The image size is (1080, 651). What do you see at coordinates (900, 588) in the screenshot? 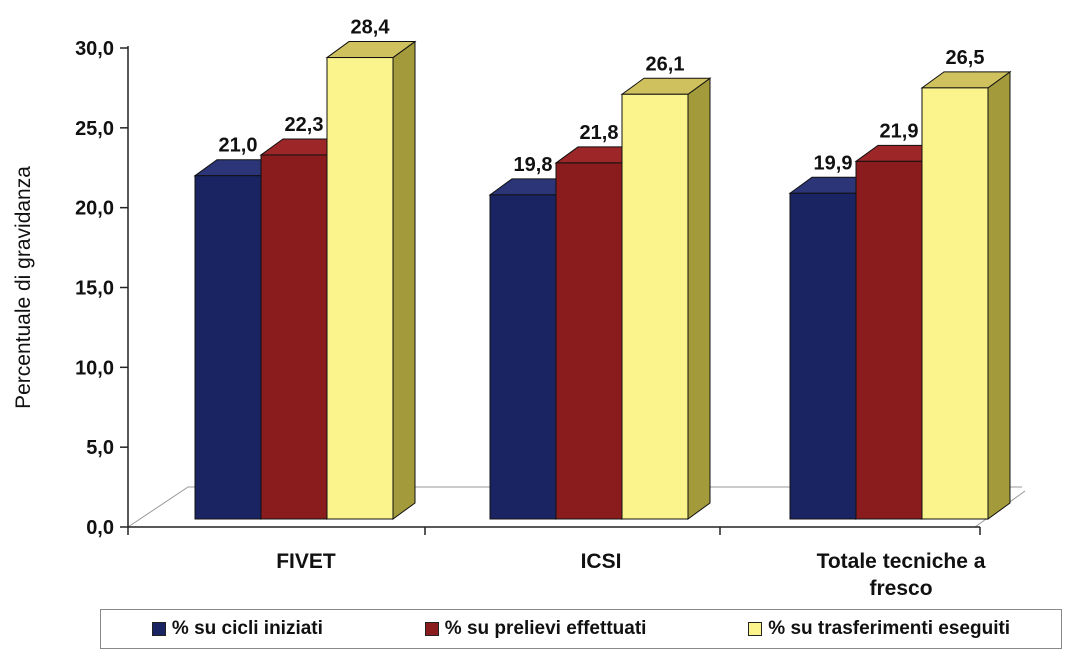
I see `x-tick-label: fresco` at bounding box center [900, 588].